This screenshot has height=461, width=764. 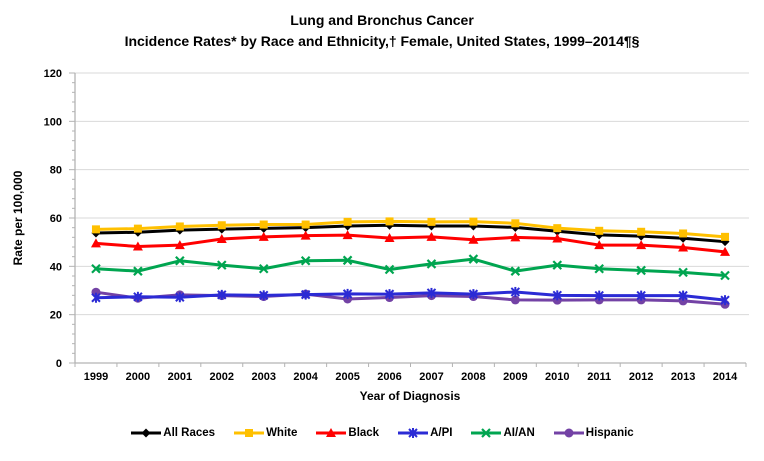 I want to click on x-tick-label-2005: 2005, so click(x=347, y=377).